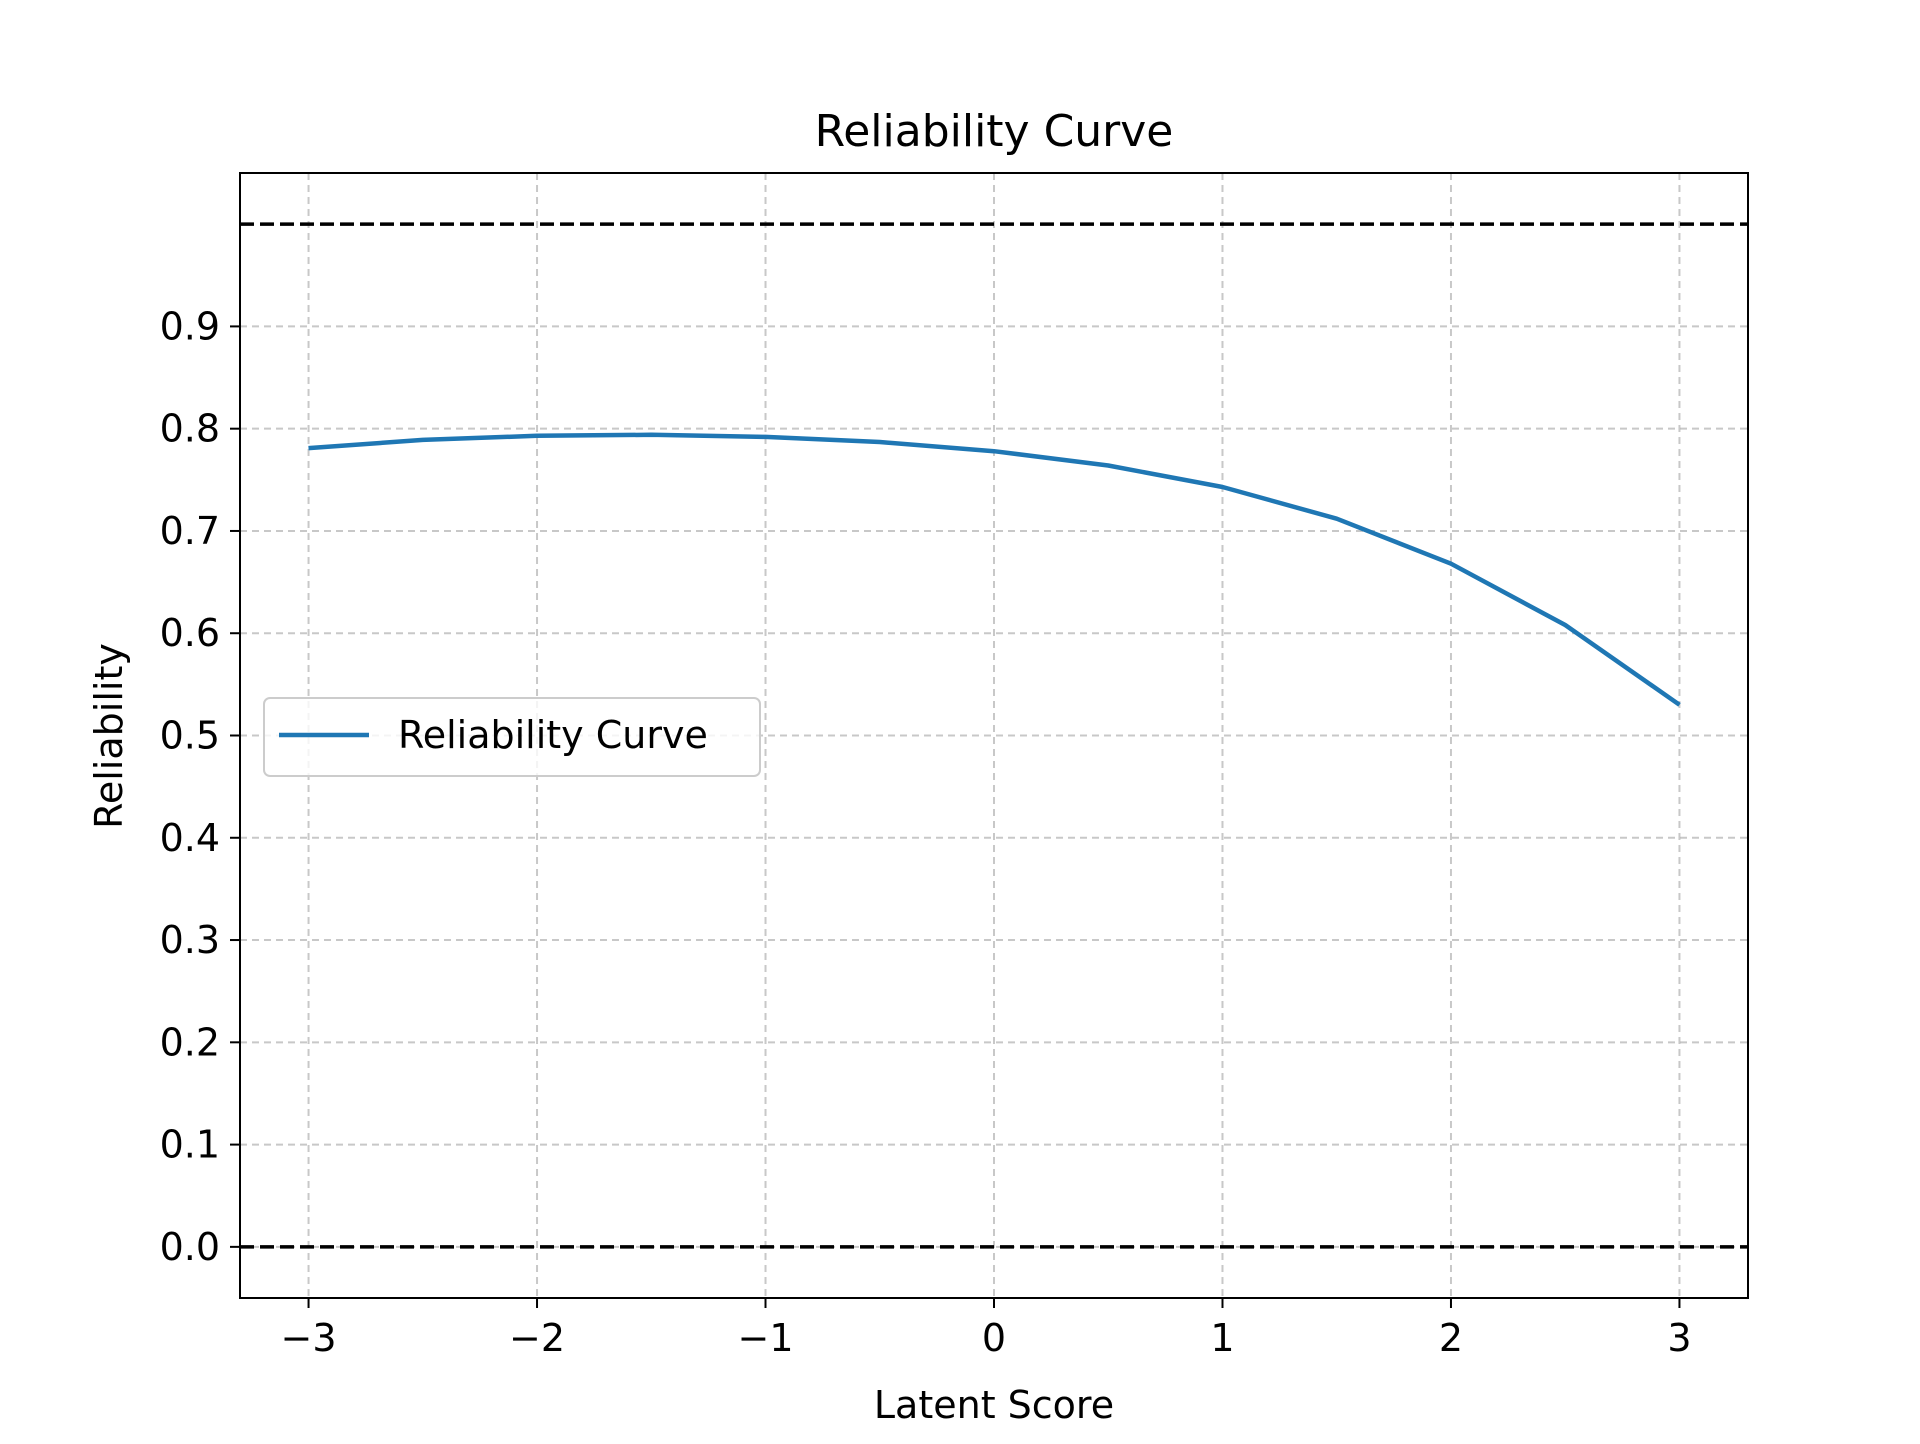 The width and height of the screenshot is (1920, 1444). I want to click on y-tick-label: 0.9, so click(190, 326).